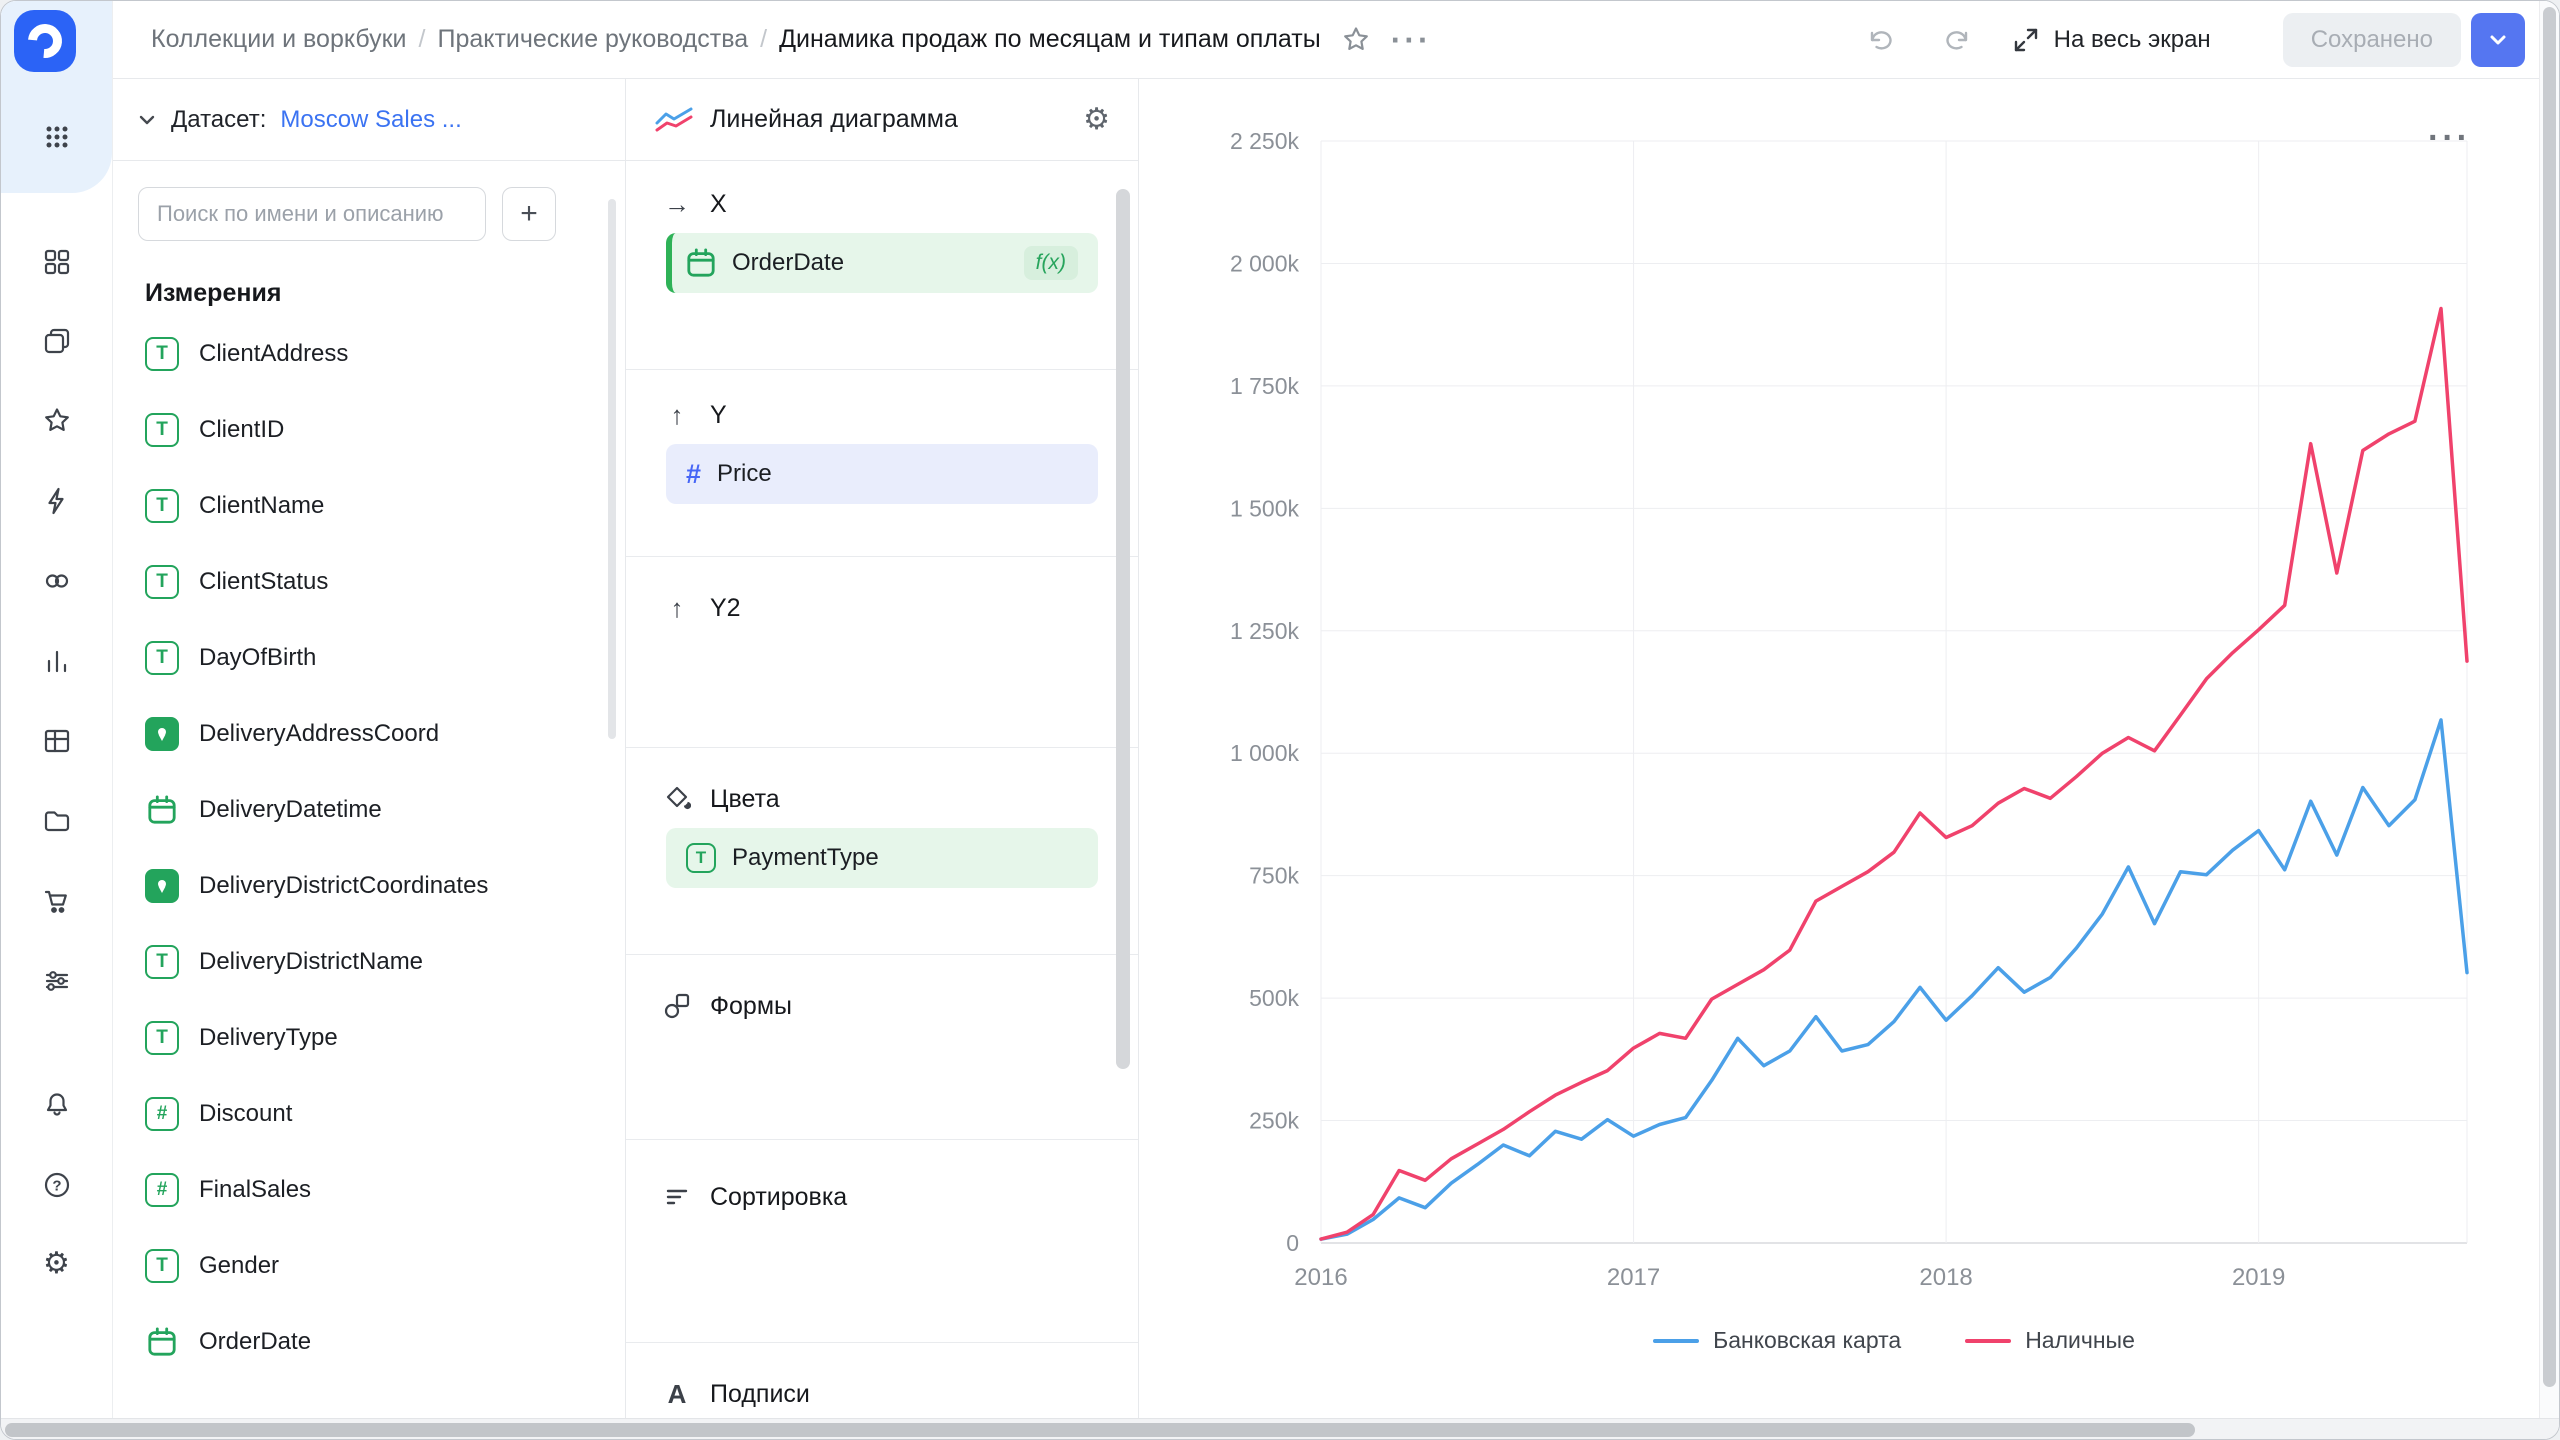  What do you see at coordinates (1807, 1340) in the screenshot?
I see `legend-label: Банковская карта` at bounding box center [1807, 1340].